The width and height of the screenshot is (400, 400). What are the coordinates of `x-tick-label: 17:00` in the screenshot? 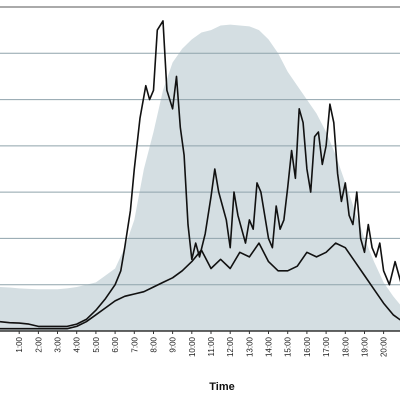 It's located at (326, 346).